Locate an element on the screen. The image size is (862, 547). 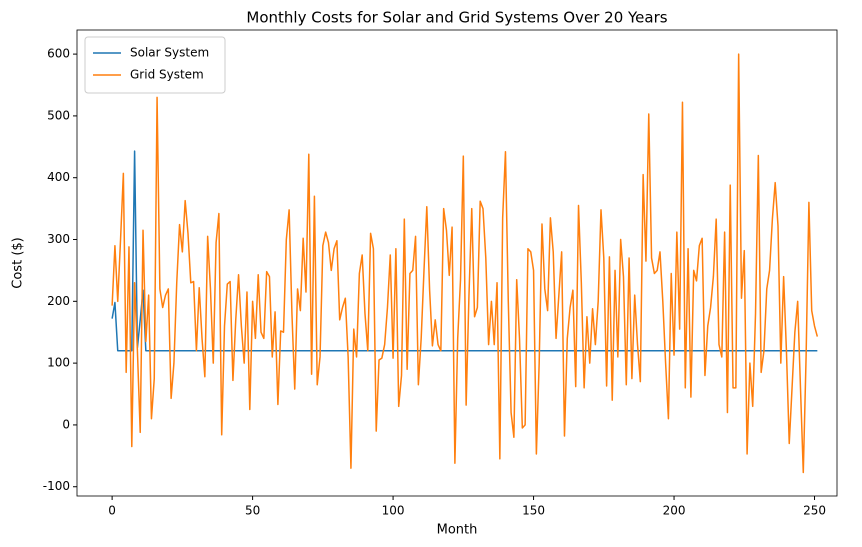
x-tick-label: 0 is located at coordinates (112, 511).